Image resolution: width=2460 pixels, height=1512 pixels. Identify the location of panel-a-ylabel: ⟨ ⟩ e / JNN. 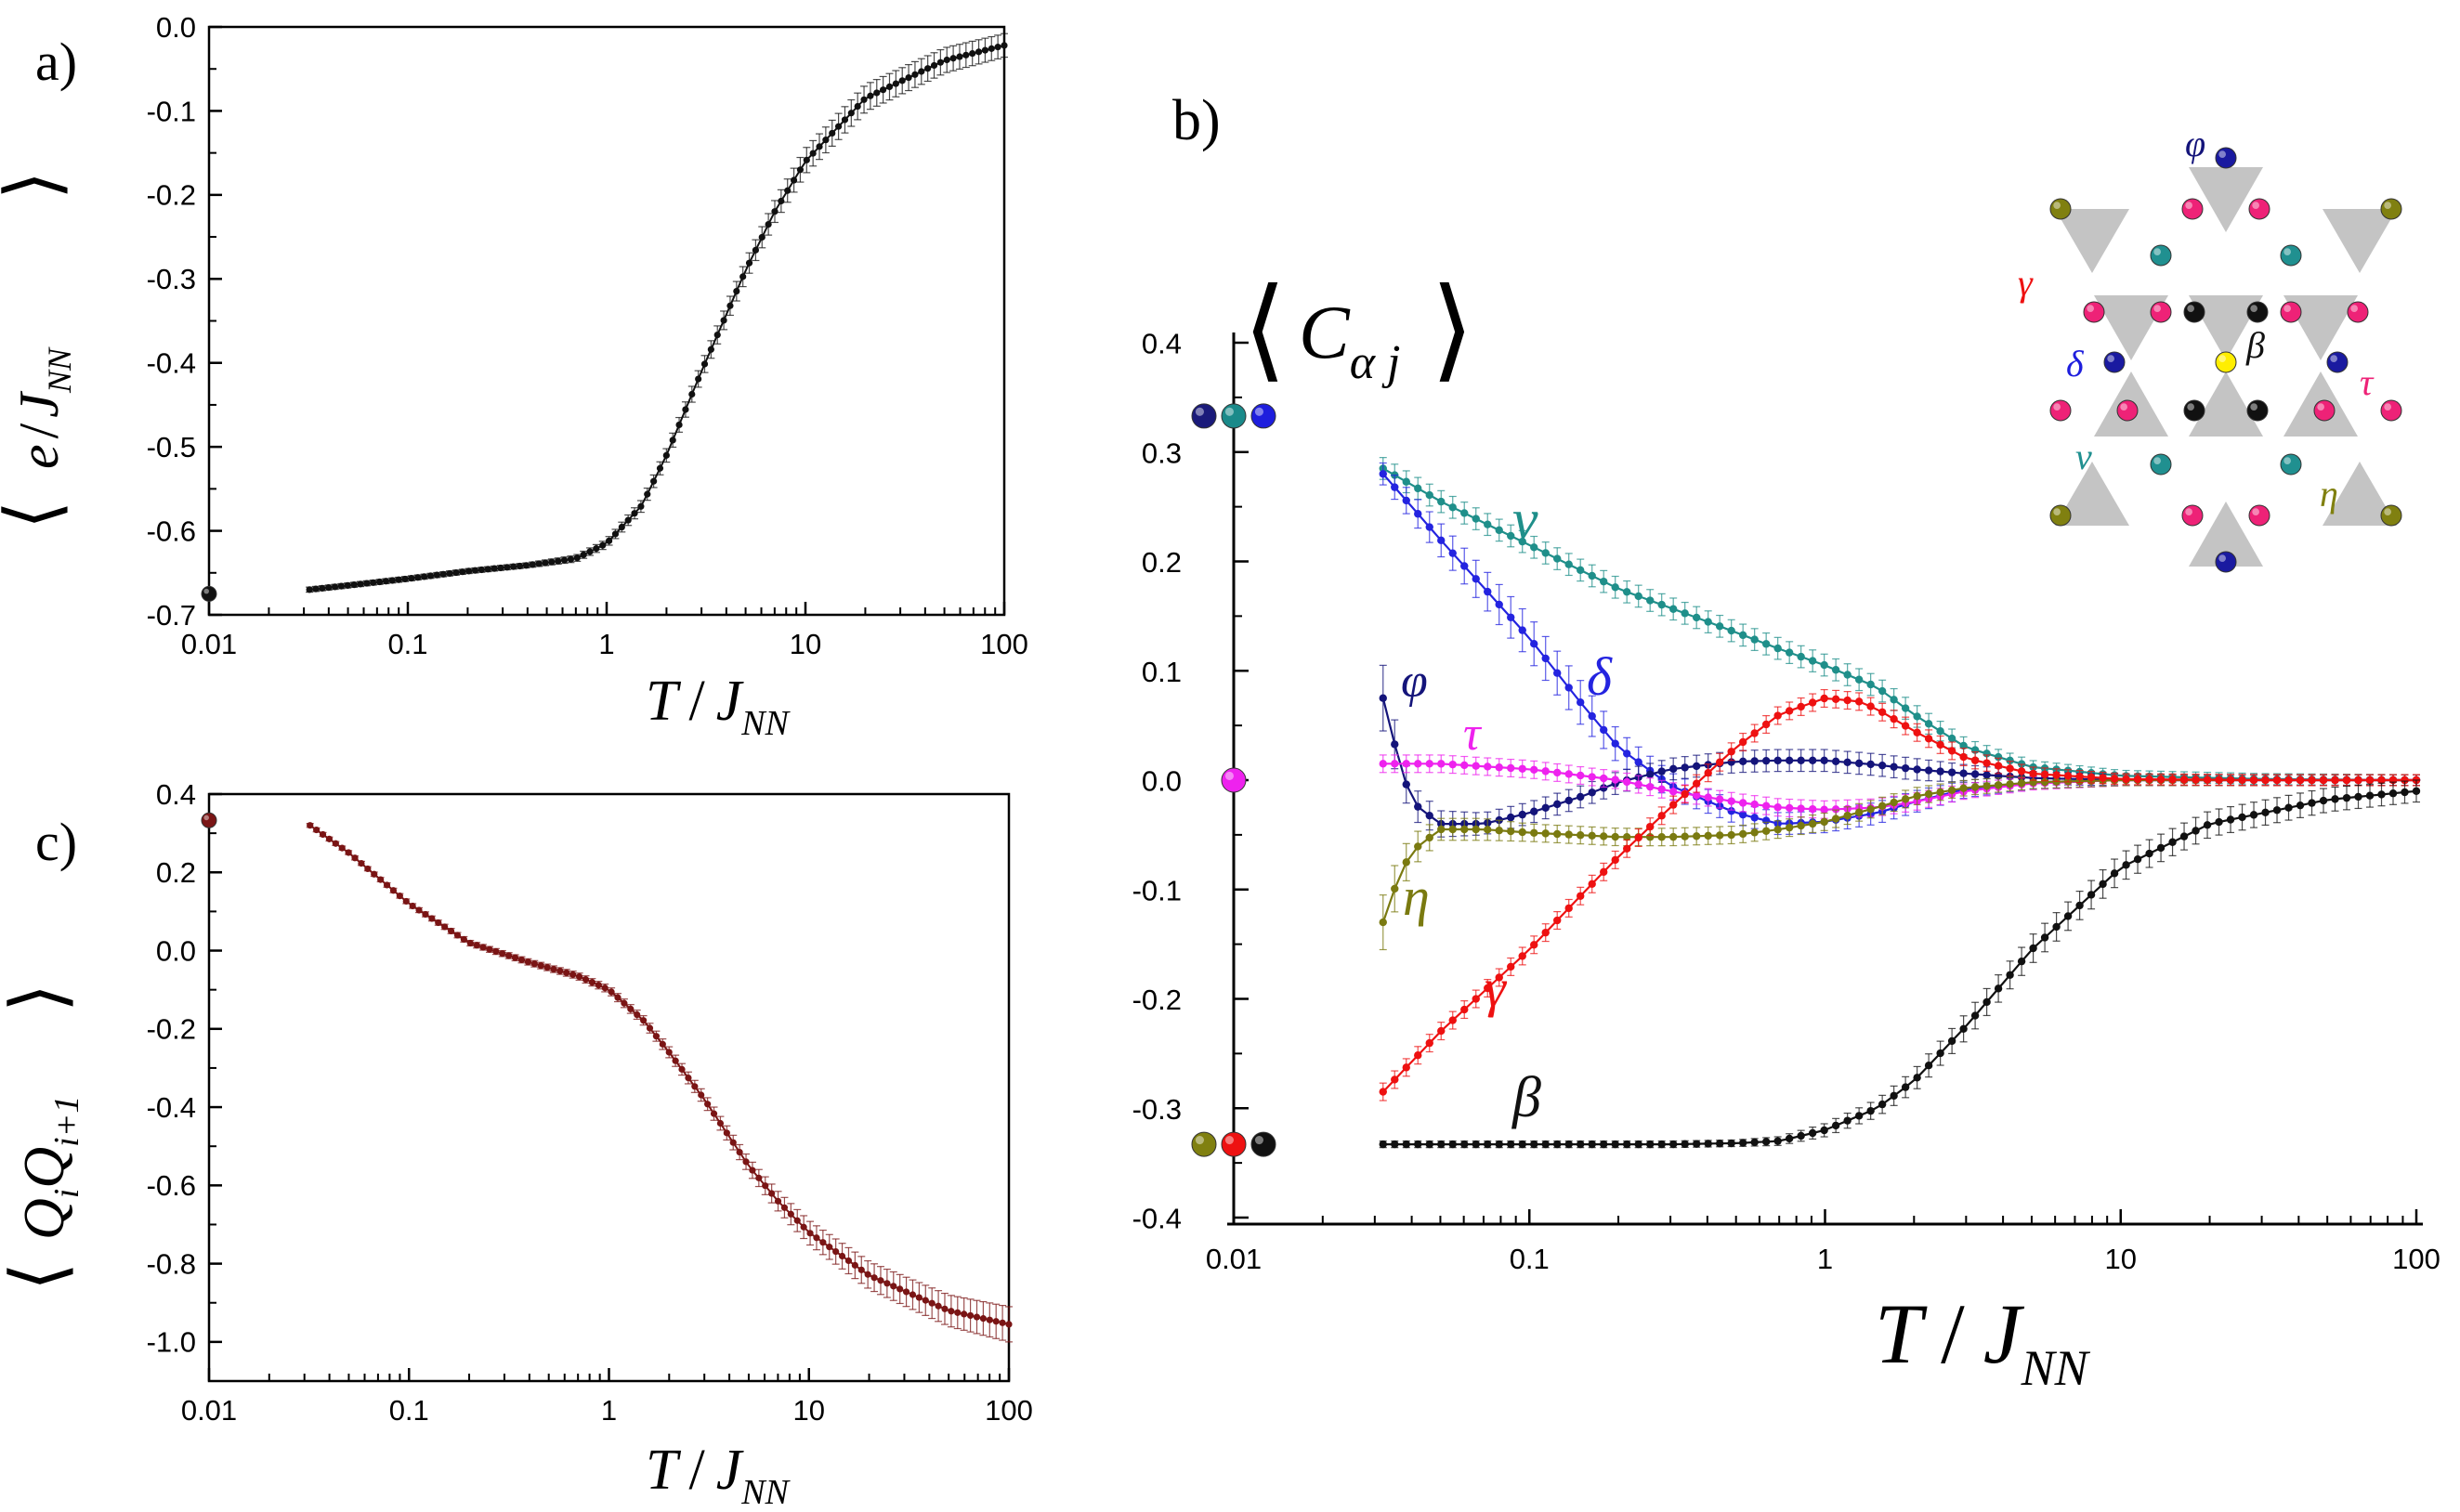
(39, 350).